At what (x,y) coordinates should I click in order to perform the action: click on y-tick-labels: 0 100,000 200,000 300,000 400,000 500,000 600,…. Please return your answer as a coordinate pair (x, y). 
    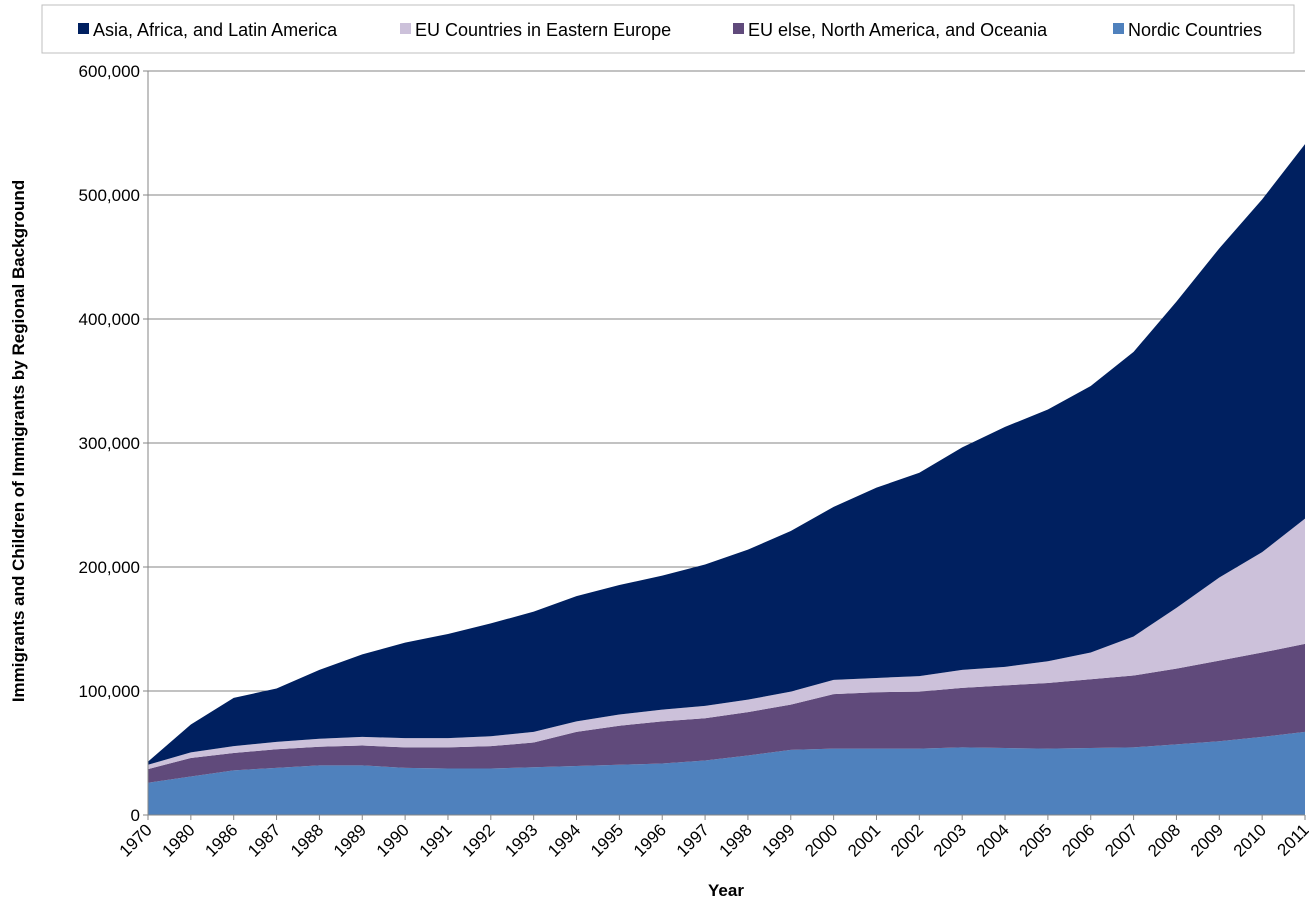
    Looking at the image, I should click on (109, 443).